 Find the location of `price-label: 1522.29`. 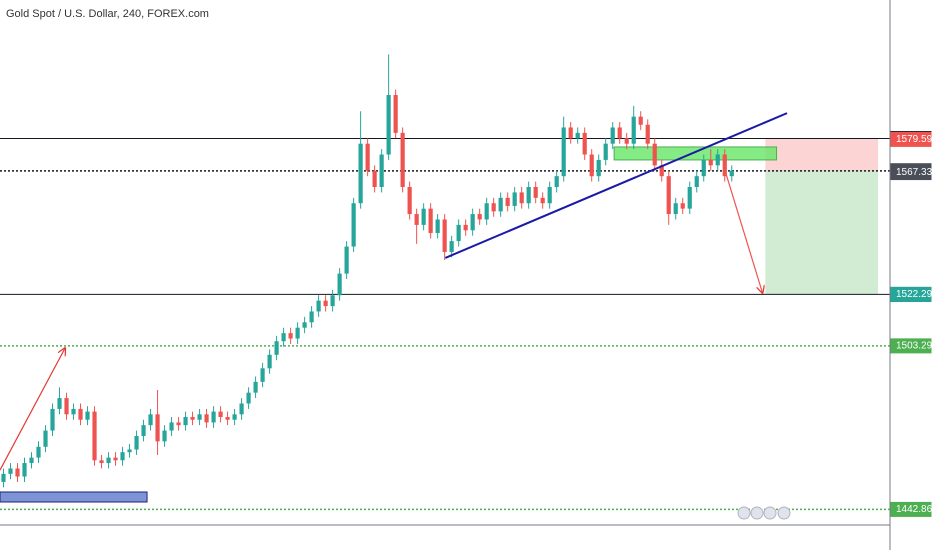

price-label: 1522.29 is located at coordinates (914, 294).